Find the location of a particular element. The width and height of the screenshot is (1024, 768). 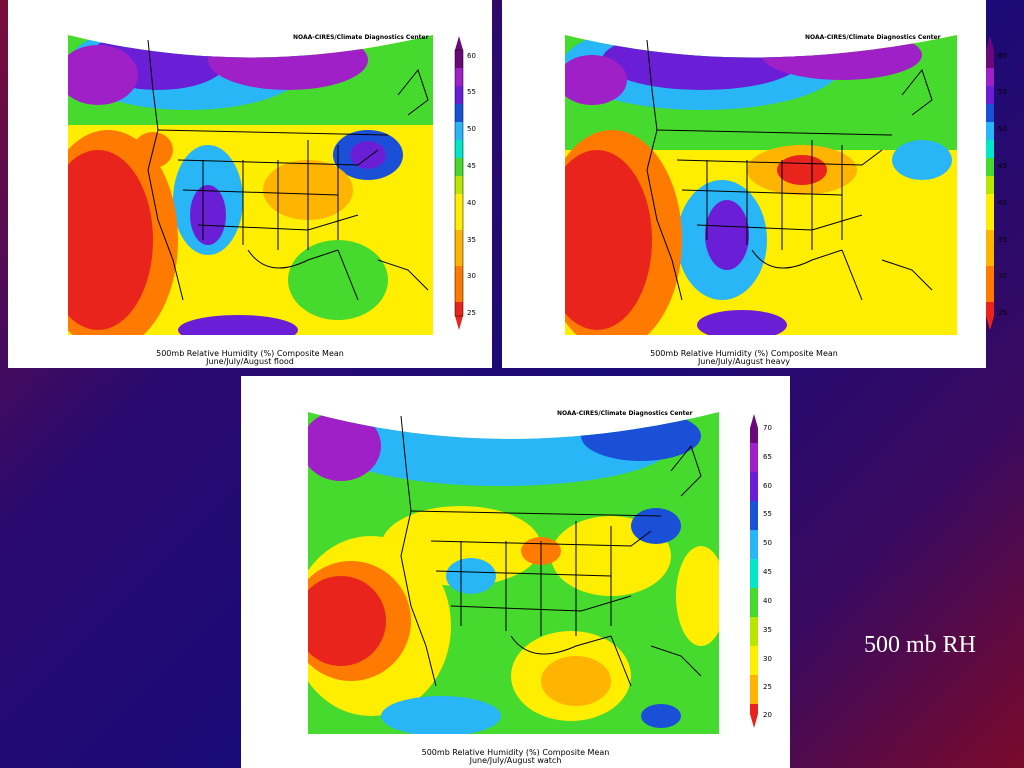

scale-label: 70 is located at coordinates (767, 428).